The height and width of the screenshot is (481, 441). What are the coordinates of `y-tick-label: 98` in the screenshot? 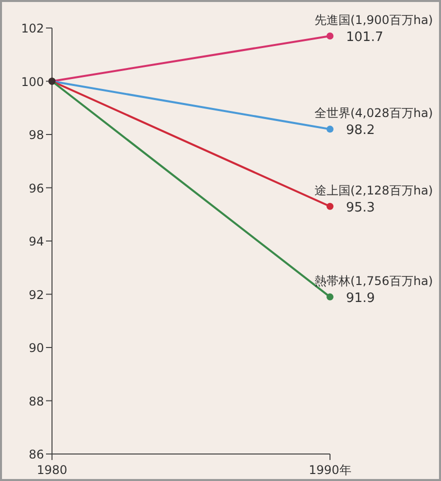 It's located at (36, 135).